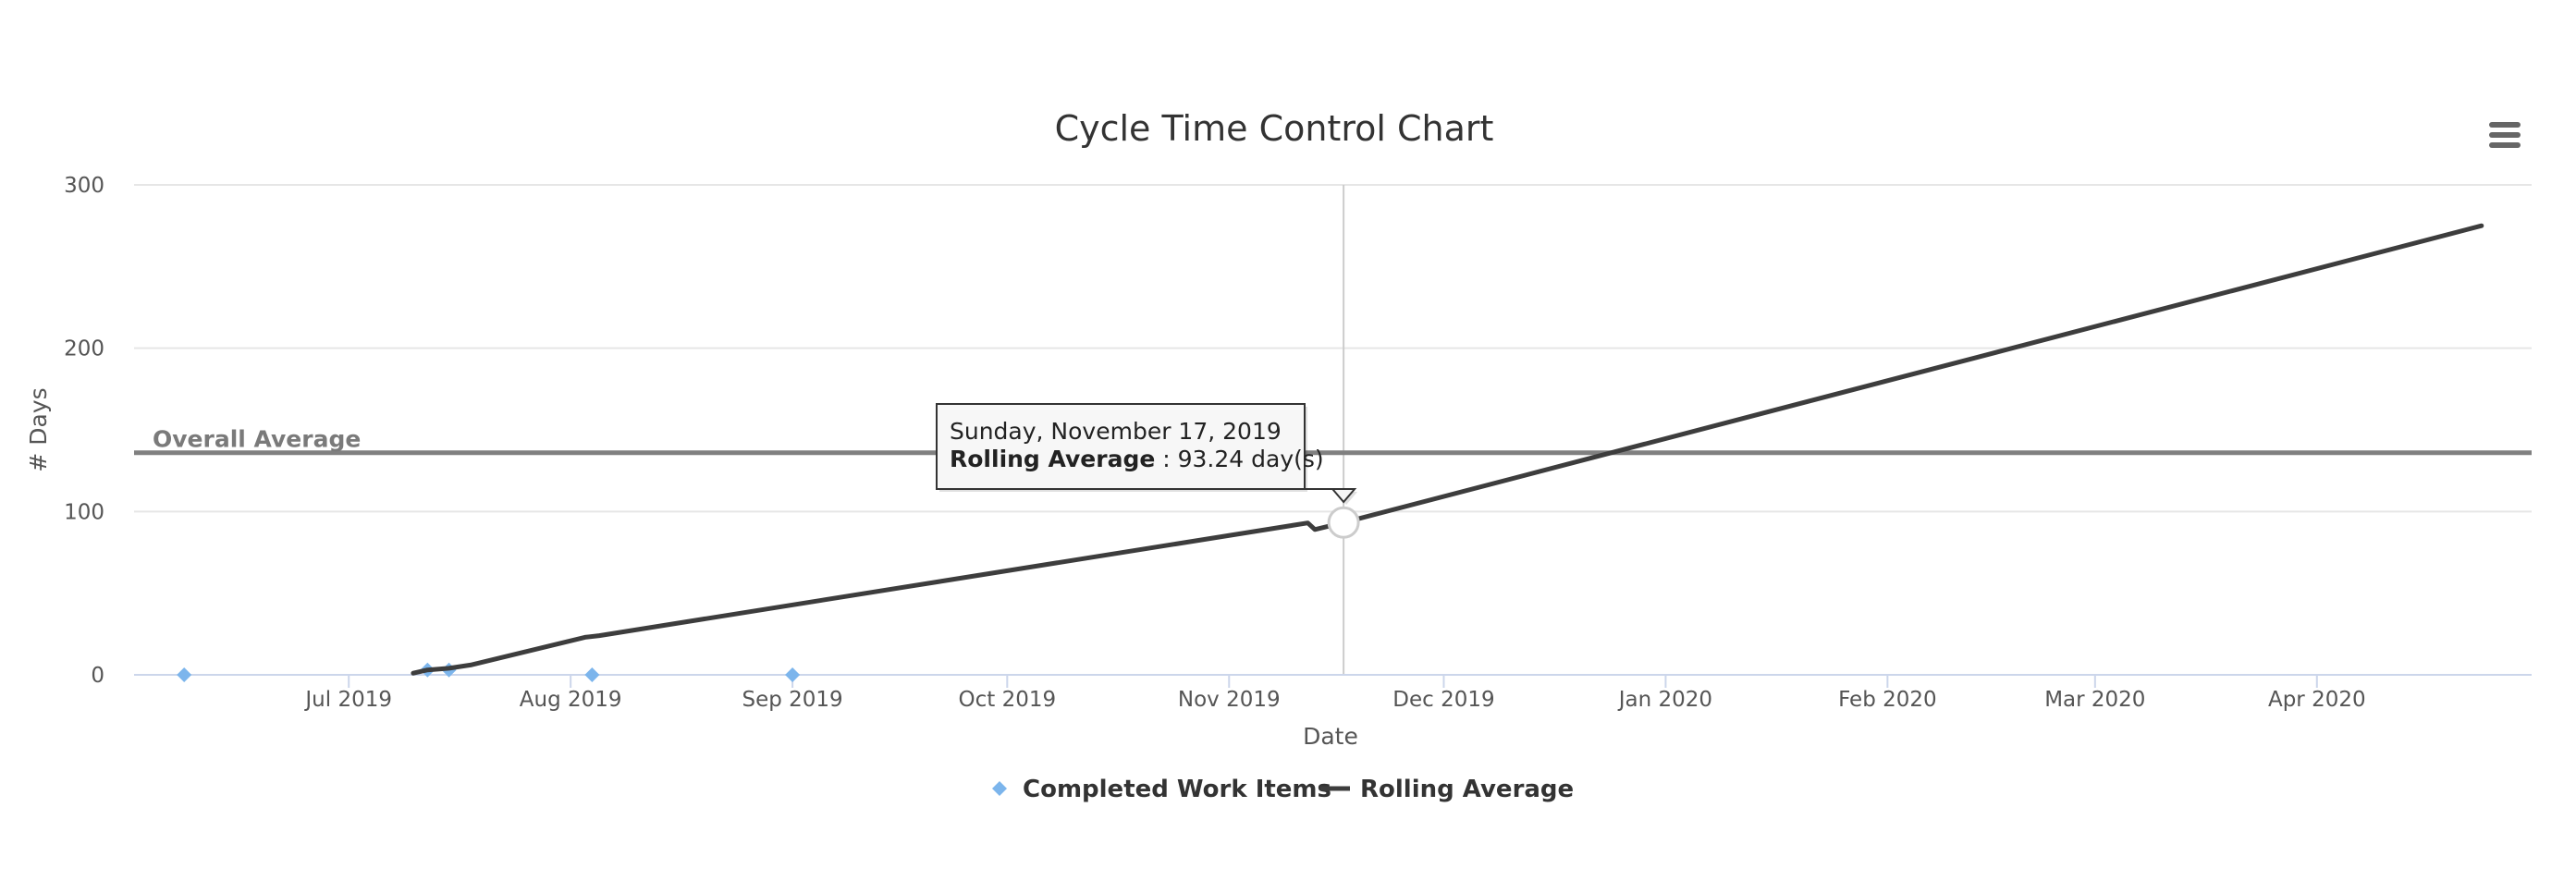 This screenshot has height=893, width=2576. What do you see at coordinates (571, 700) in the screenshot?
I see `x-tick-label: Aug 2019` at bounding box center [571, 700].